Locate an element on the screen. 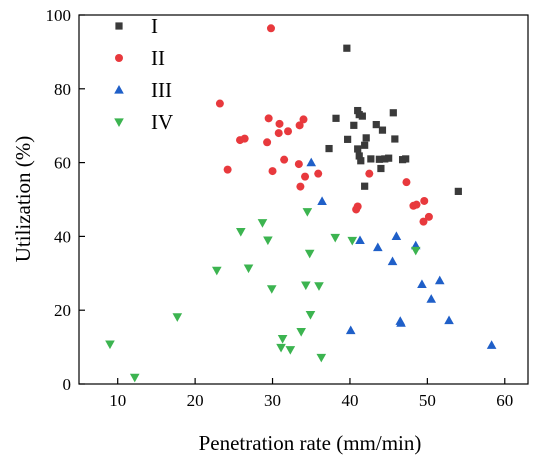 The height and width of the screenshot is (463, 550). x-tick-label: 50 is located at coordinates (427, 400).